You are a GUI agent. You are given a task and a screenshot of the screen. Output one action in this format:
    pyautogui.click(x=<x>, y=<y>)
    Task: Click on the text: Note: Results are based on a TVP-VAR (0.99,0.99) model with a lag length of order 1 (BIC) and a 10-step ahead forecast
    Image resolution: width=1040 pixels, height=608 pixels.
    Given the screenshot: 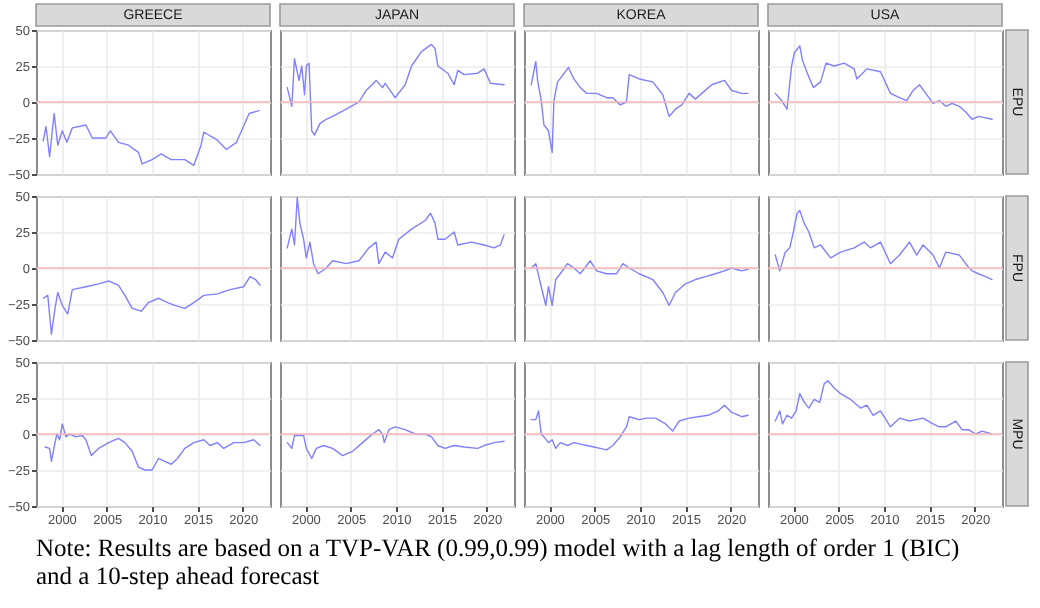 What is the action you would take?
    pyautogui.click(x=498, y=562)
    